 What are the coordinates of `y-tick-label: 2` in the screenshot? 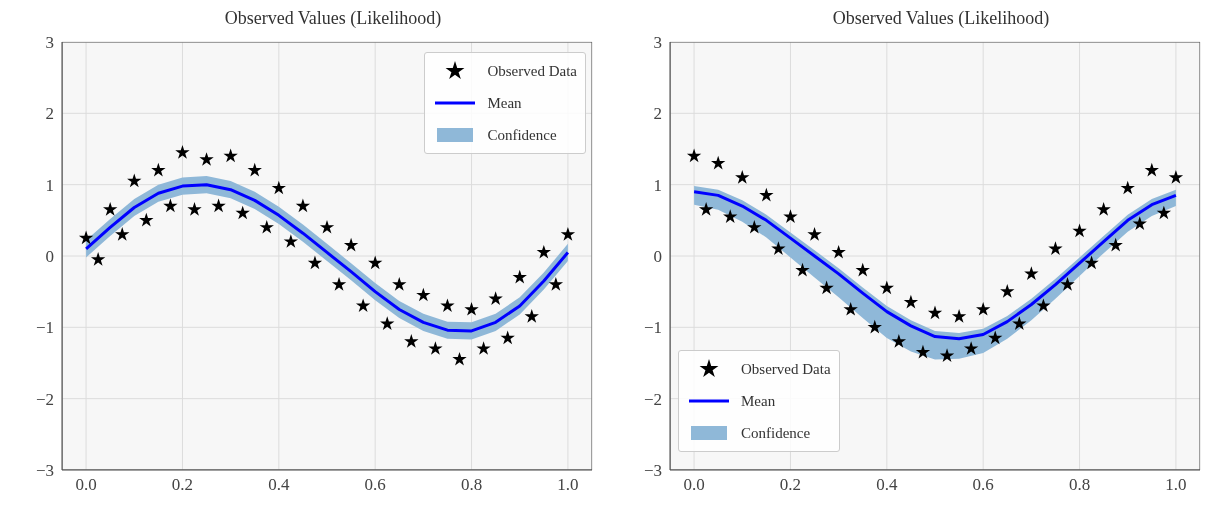 It's located at (49, 114).